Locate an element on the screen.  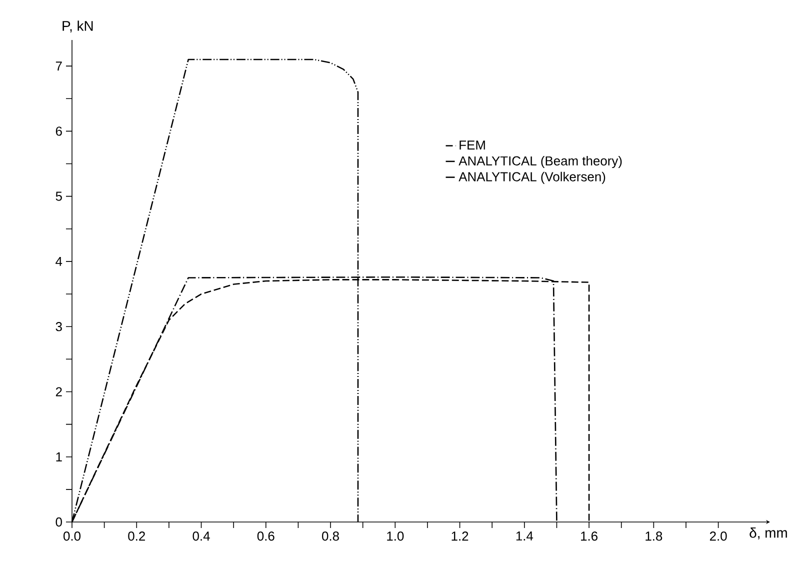
y-tick-label: 7 is located at coordinates (59, 66).